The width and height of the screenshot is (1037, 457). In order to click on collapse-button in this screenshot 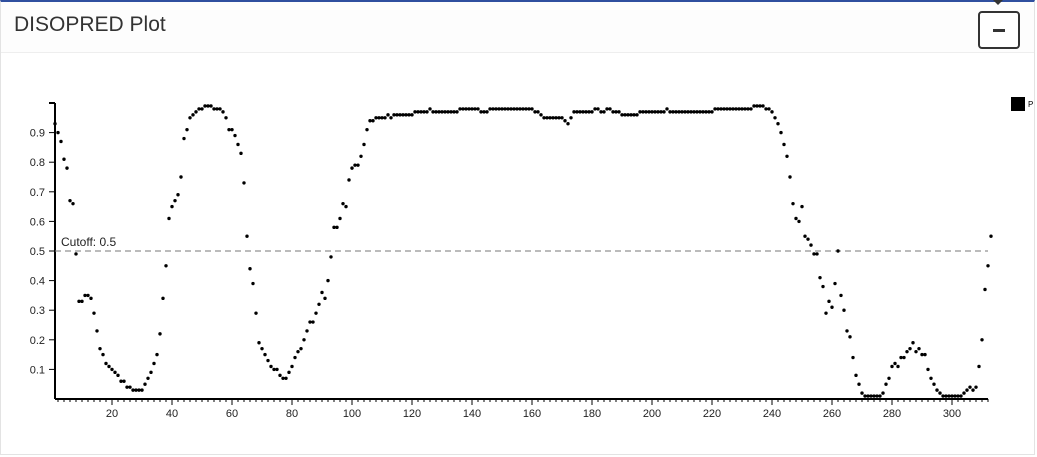, I will do `click(999, 30)`.